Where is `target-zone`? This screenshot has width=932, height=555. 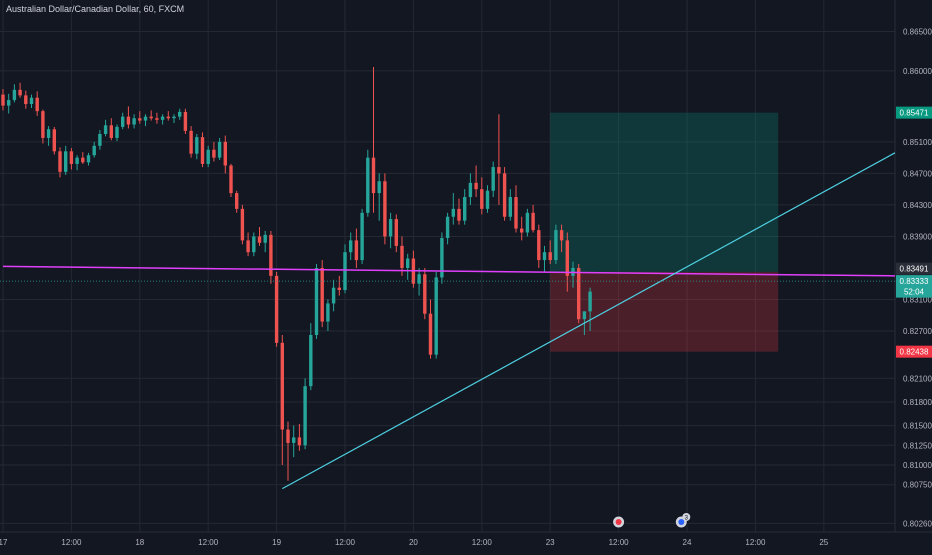 target-zone is located at coordinates (664, 192).